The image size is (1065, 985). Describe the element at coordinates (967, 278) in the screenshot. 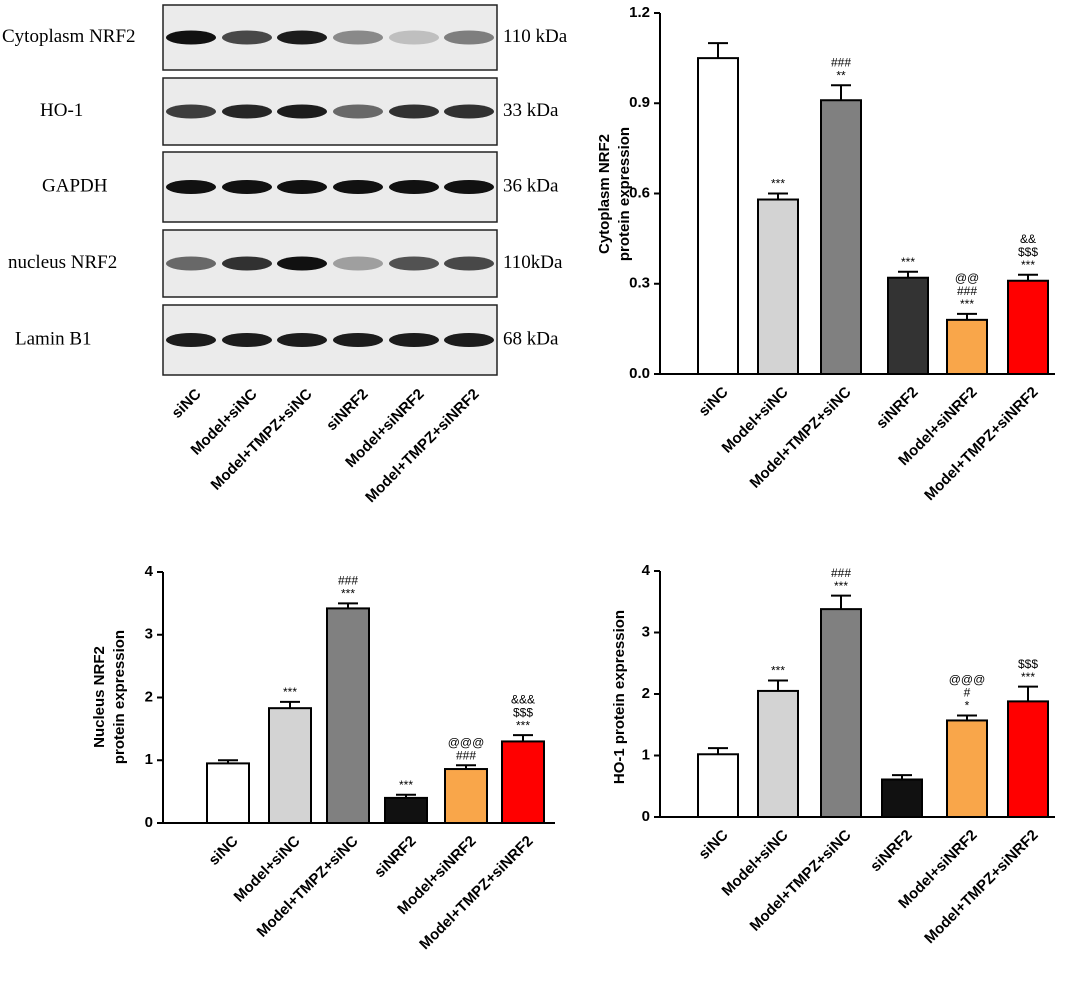

I see `significance-label: @@` at that location.